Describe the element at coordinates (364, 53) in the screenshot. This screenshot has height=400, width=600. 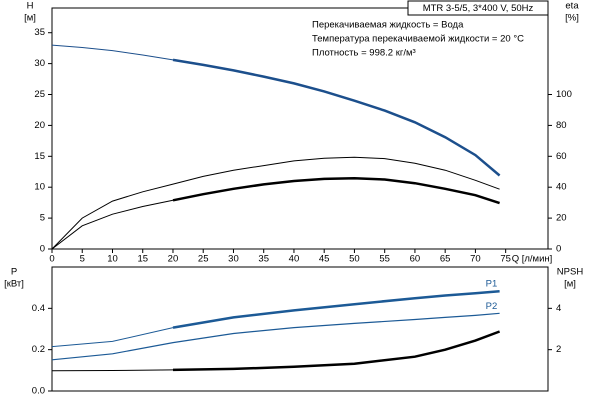
I see `annotation: Плотность = 998.2 кг/м³` at that location.